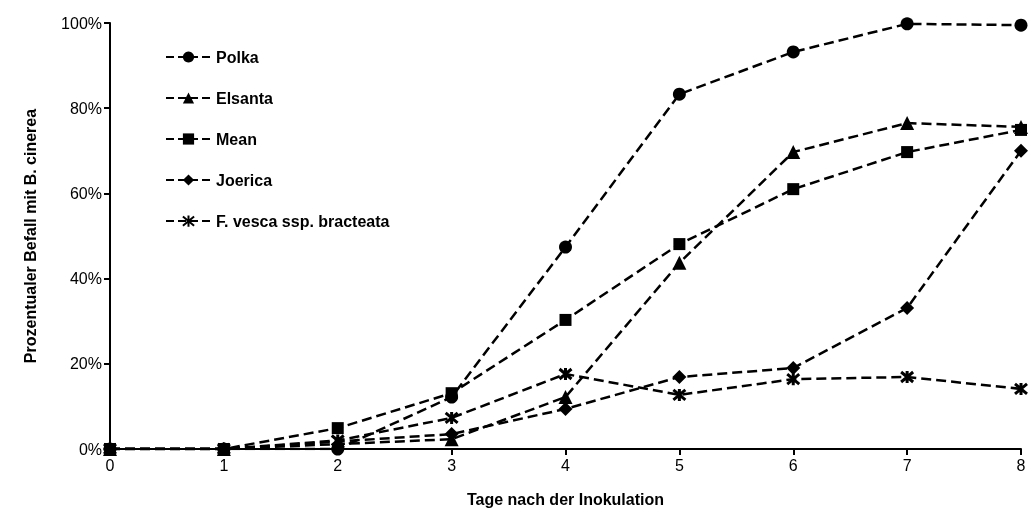  Describe the element at coordinates (565, 499) in the screenshot. I see `x-axis-title: Tage nach der Inokulation` at that location.